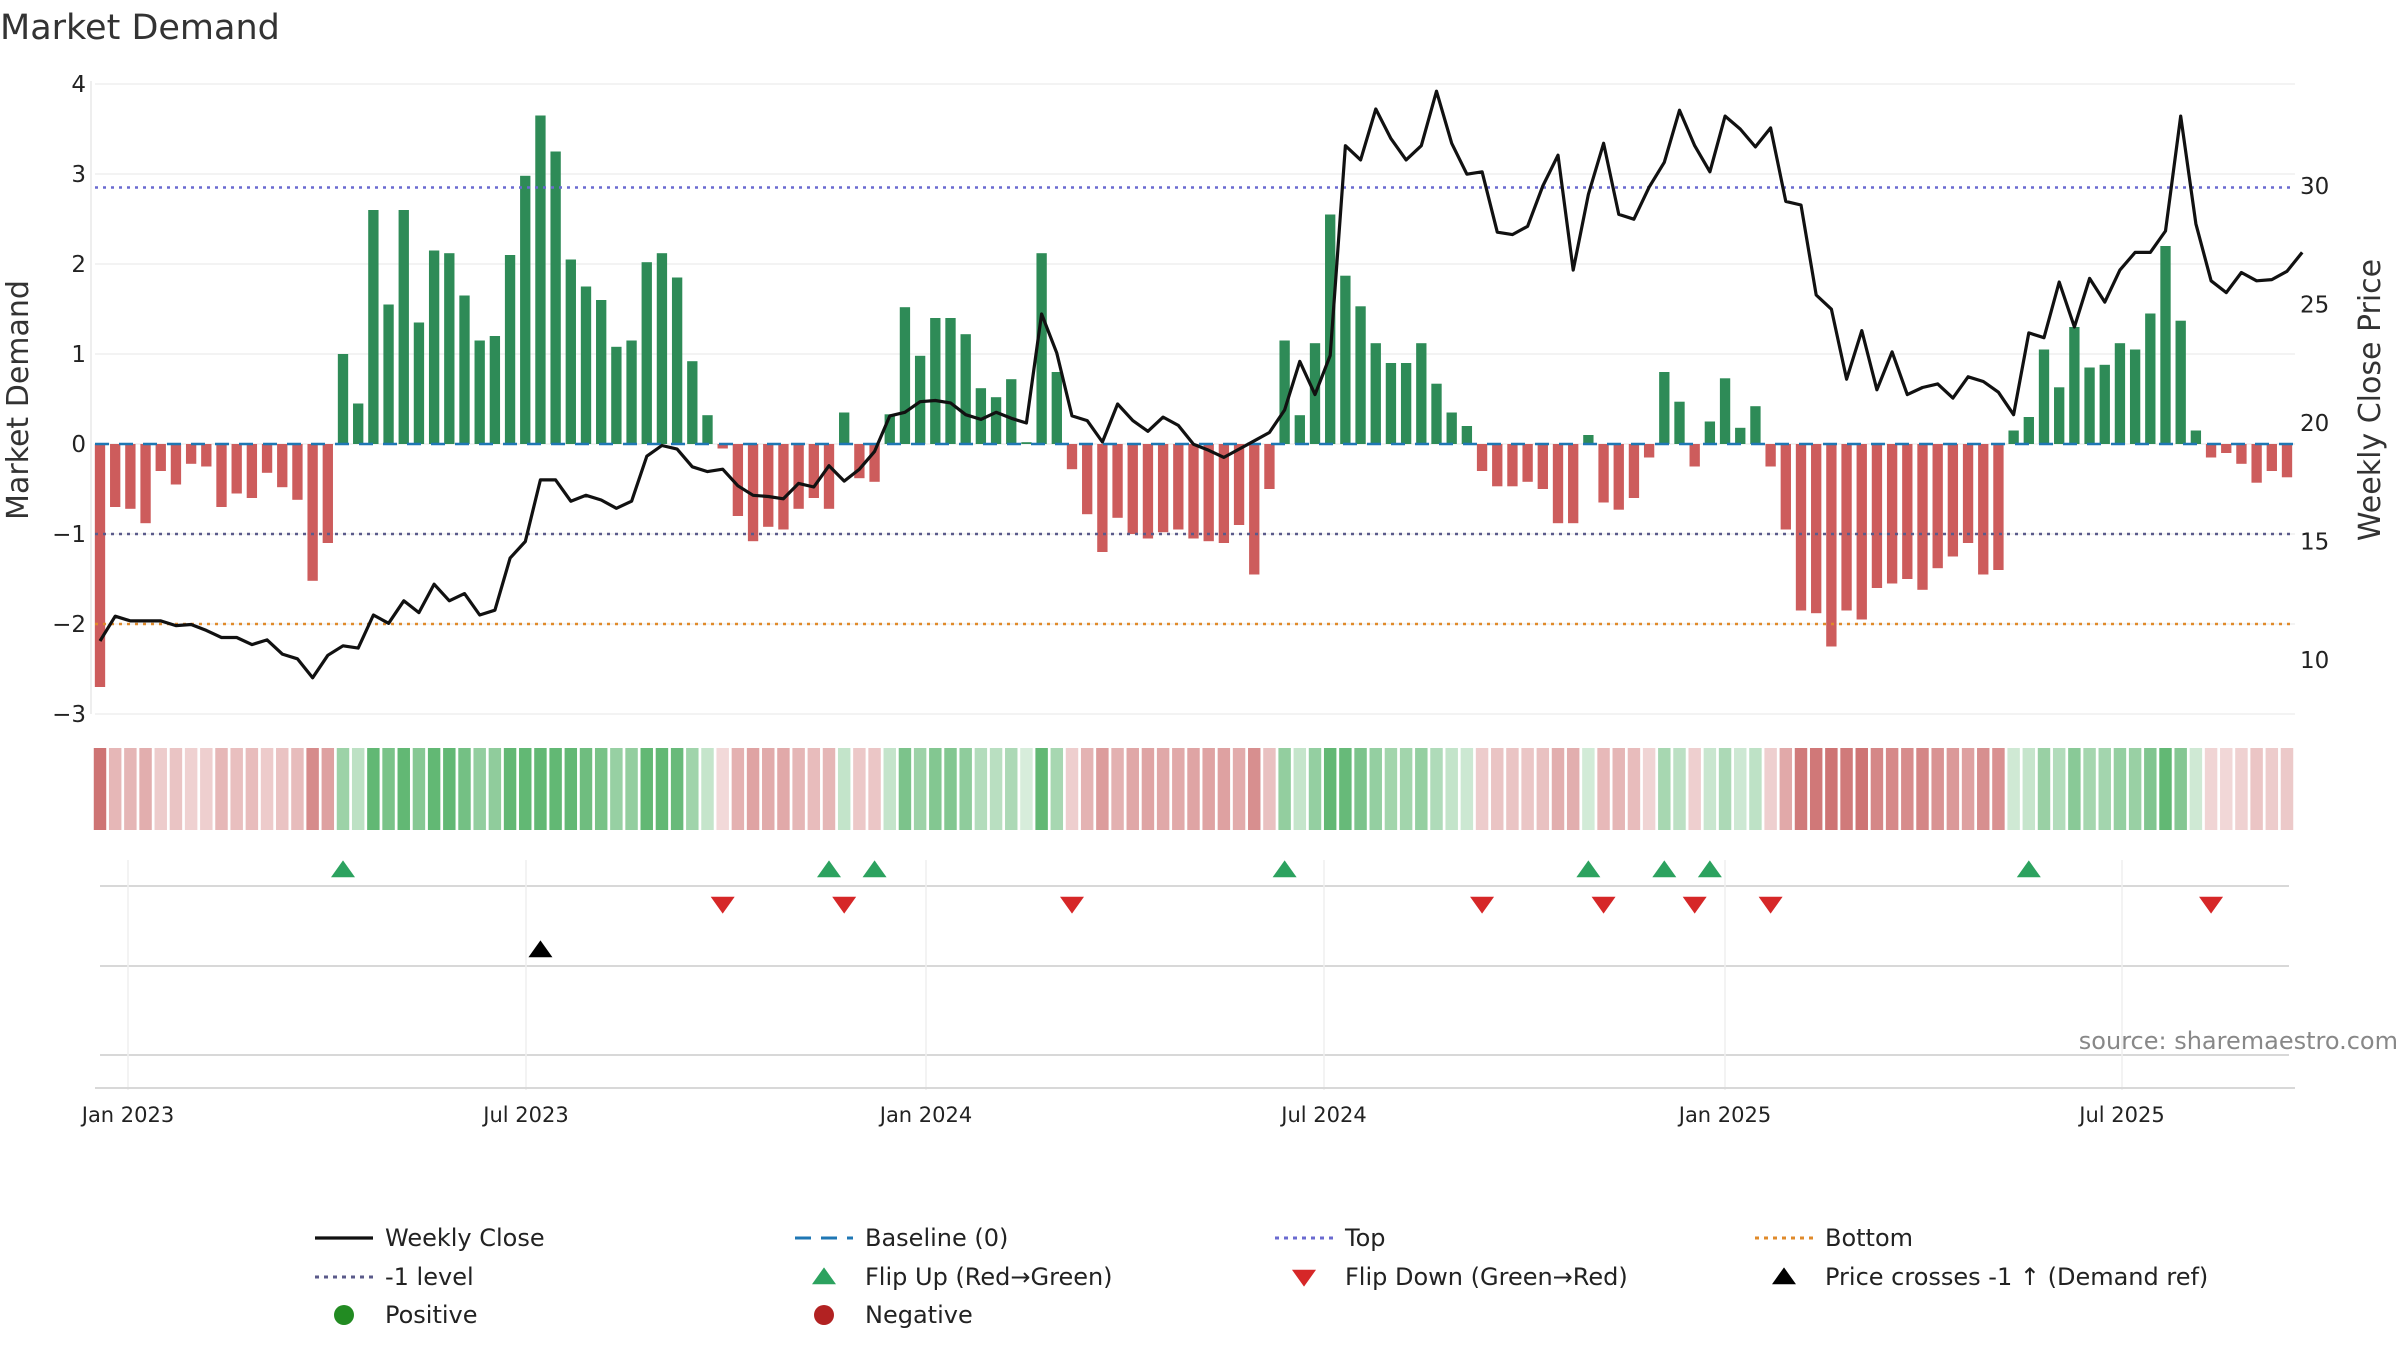 The image size is (2400, 1350). I want to click on x-tick-2: Jan 2024, so click(925, 1115).